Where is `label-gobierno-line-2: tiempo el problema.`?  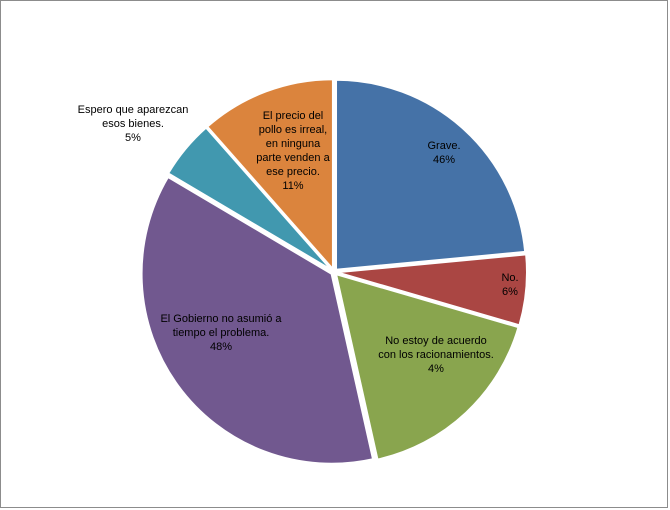
label-gobierno-line-2: tiempo el problema. is located at coordinates (221, 333).